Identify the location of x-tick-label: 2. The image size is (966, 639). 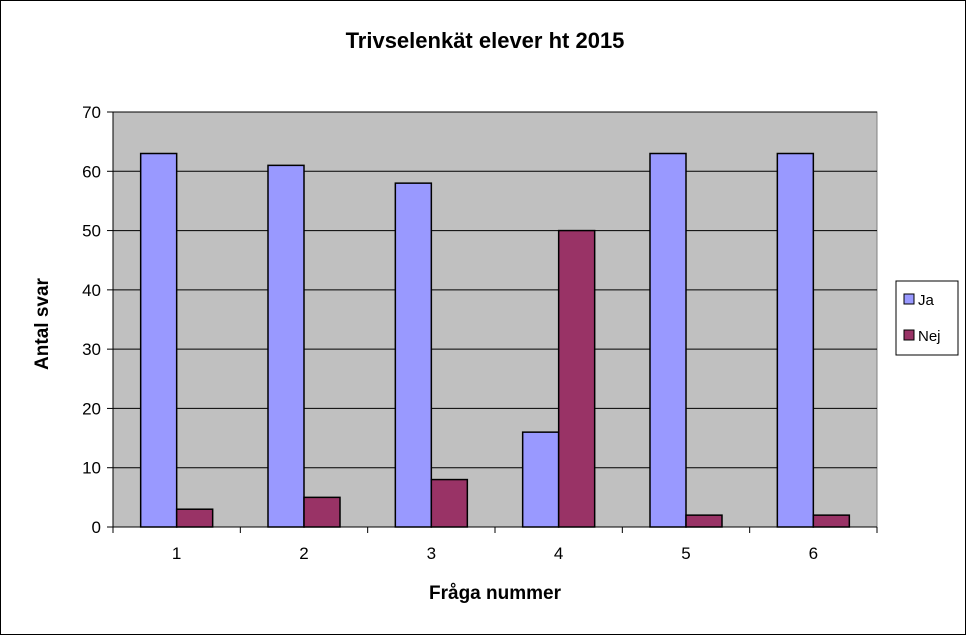
(303, 553).